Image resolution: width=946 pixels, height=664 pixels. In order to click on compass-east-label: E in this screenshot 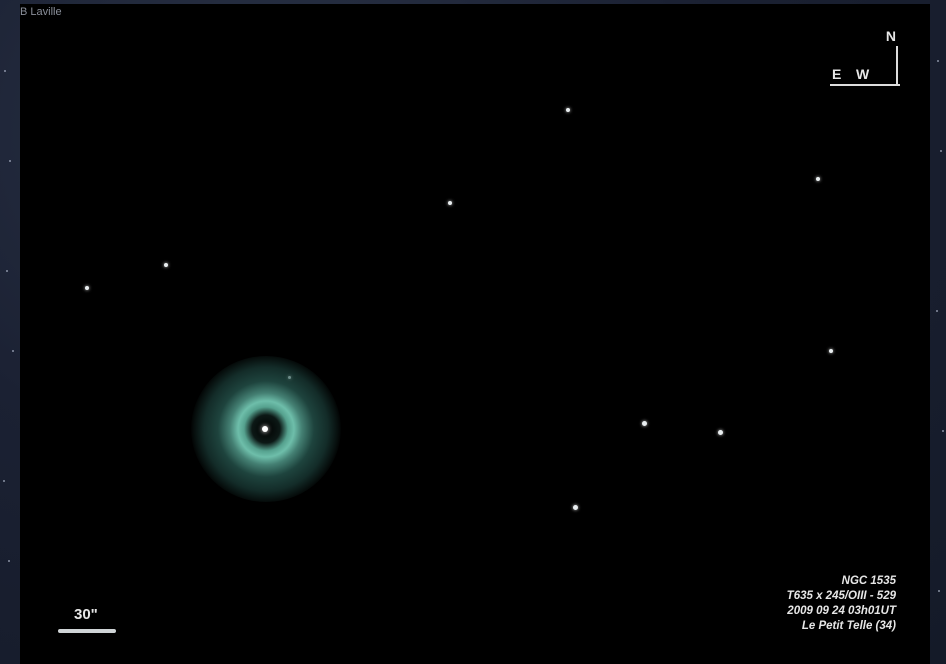, I will do `click(837, 74)`.